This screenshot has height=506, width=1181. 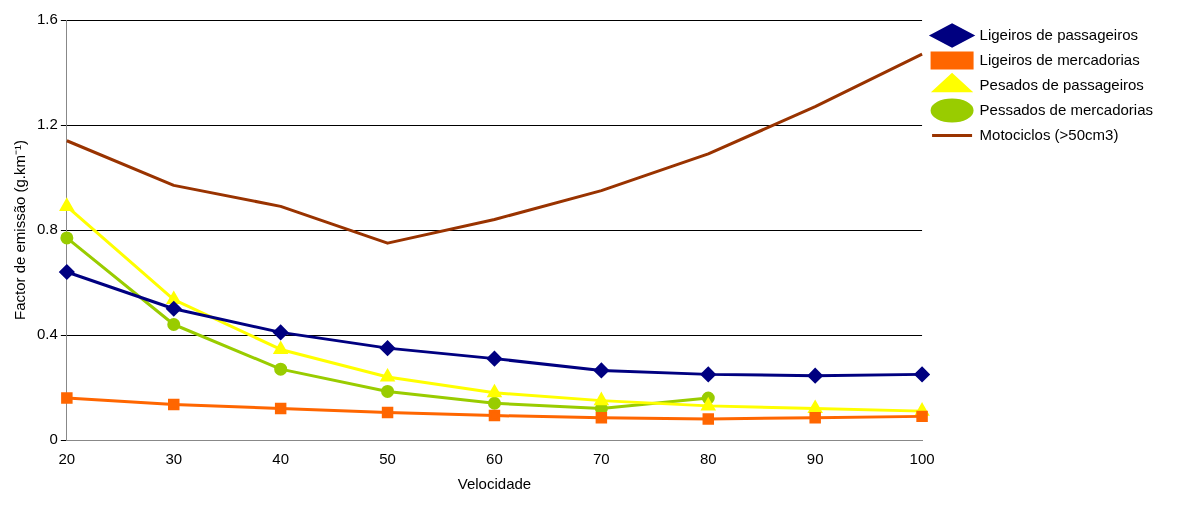 I want to click on legend-label: Ligeiros de passageiros, so click(x=1059, y=34).